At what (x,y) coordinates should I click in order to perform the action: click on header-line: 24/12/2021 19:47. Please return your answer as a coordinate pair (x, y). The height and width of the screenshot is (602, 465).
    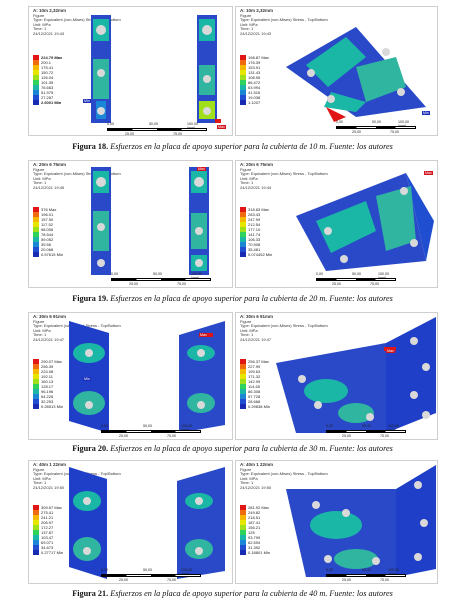
    Looking at the image, I should click on (256, 339).